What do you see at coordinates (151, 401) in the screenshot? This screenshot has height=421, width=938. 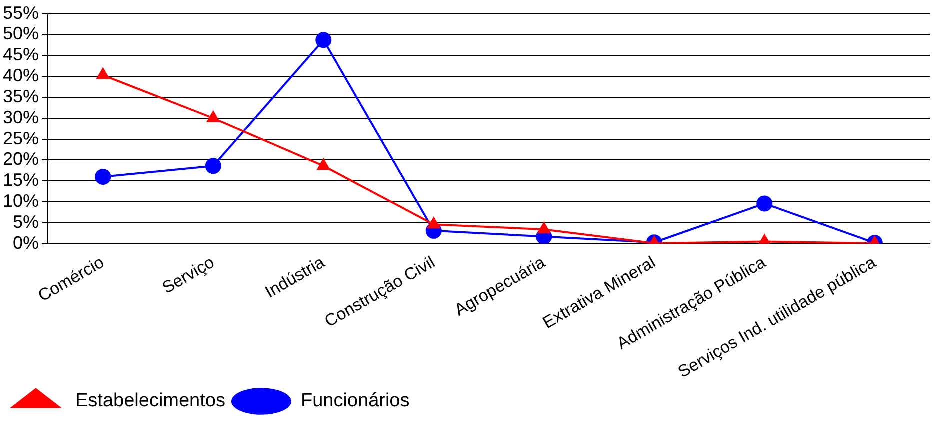 I see `legend-label: Estabelecimentos` at bounding box center [151, 401].